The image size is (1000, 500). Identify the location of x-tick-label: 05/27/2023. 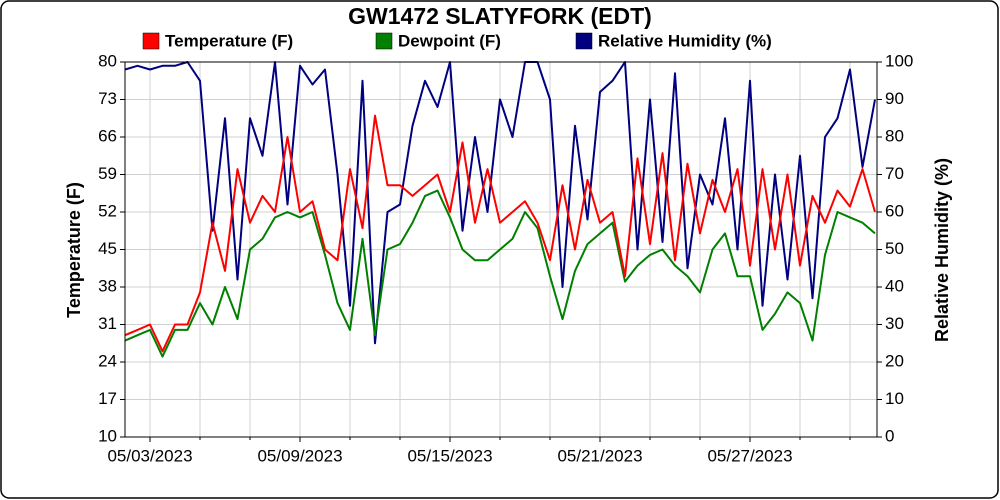
(749, 455).